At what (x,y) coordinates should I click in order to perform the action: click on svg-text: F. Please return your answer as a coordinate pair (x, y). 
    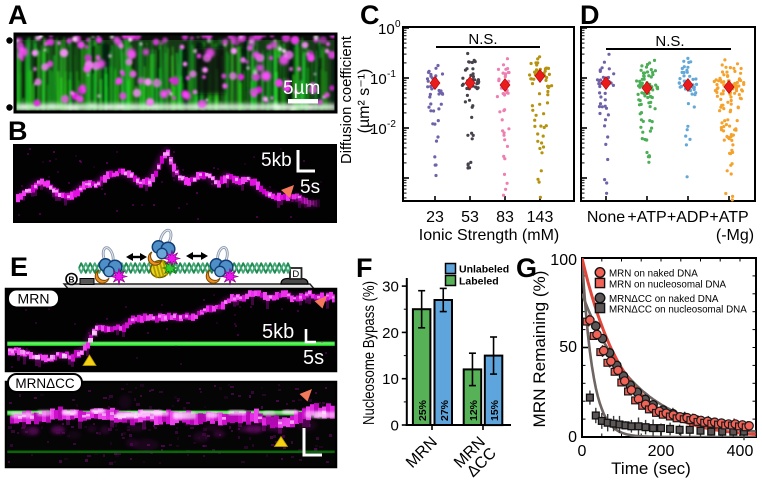
    Looking at the image, I should click on (364, 268).